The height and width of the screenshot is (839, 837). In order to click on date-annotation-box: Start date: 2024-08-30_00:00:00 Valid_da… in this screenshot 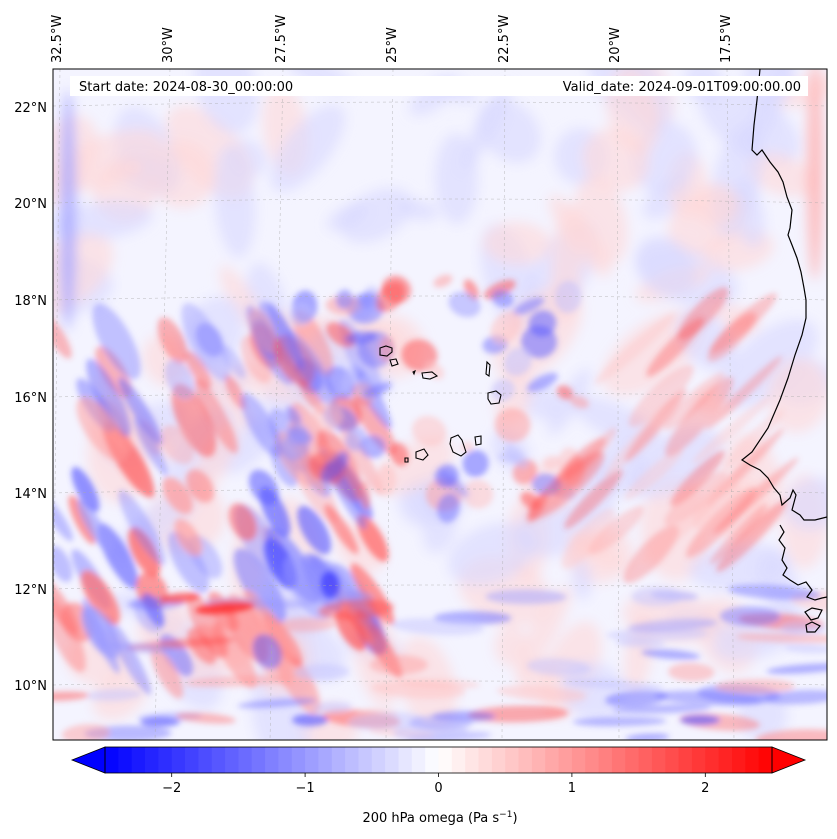, I will do `click(439, 86)`.